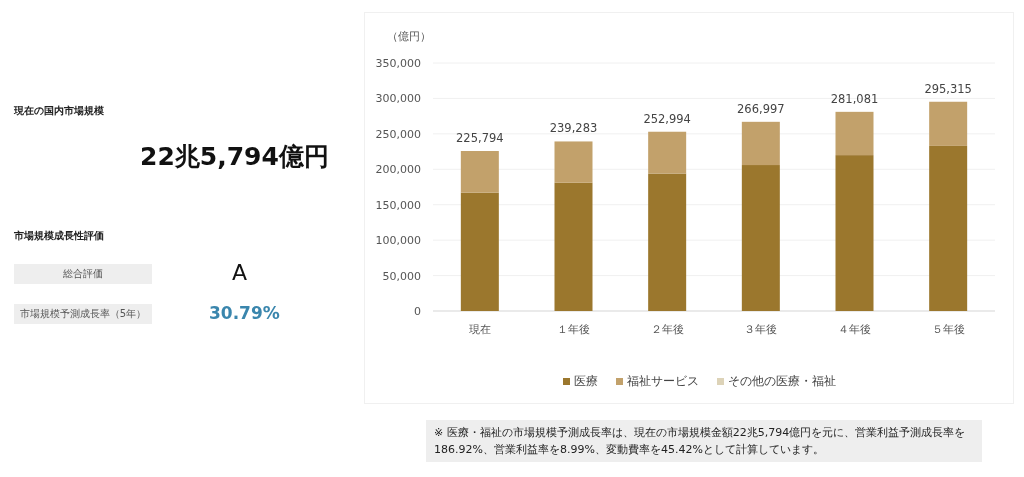 The width and height of the screenshot is (1024, 477). Describe the element at coordinates (83, 314) in the screenshot. I see `text: 市場規模予測成長率（5年）` at that location.